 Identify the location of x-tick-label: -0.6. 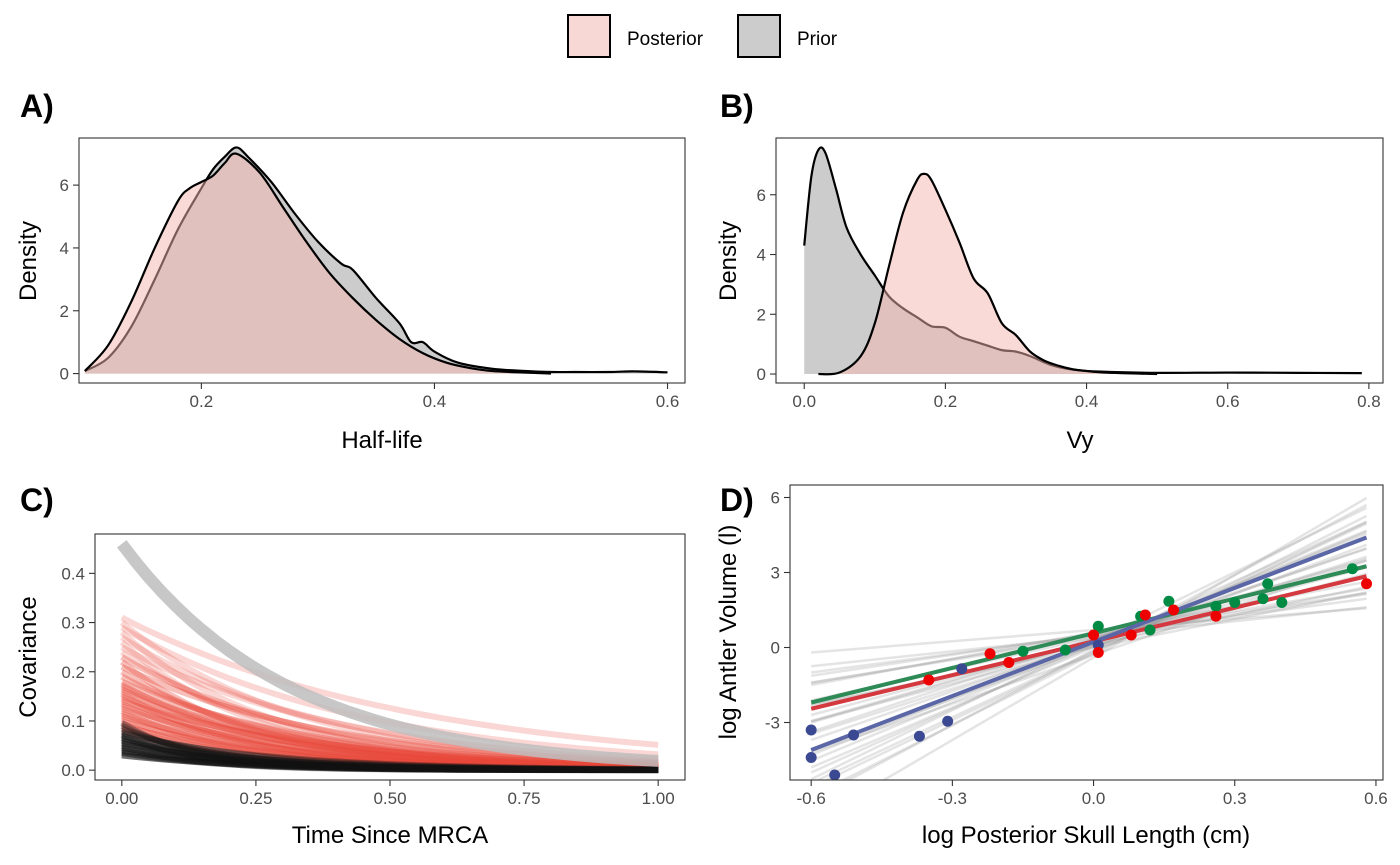
(811, 798).